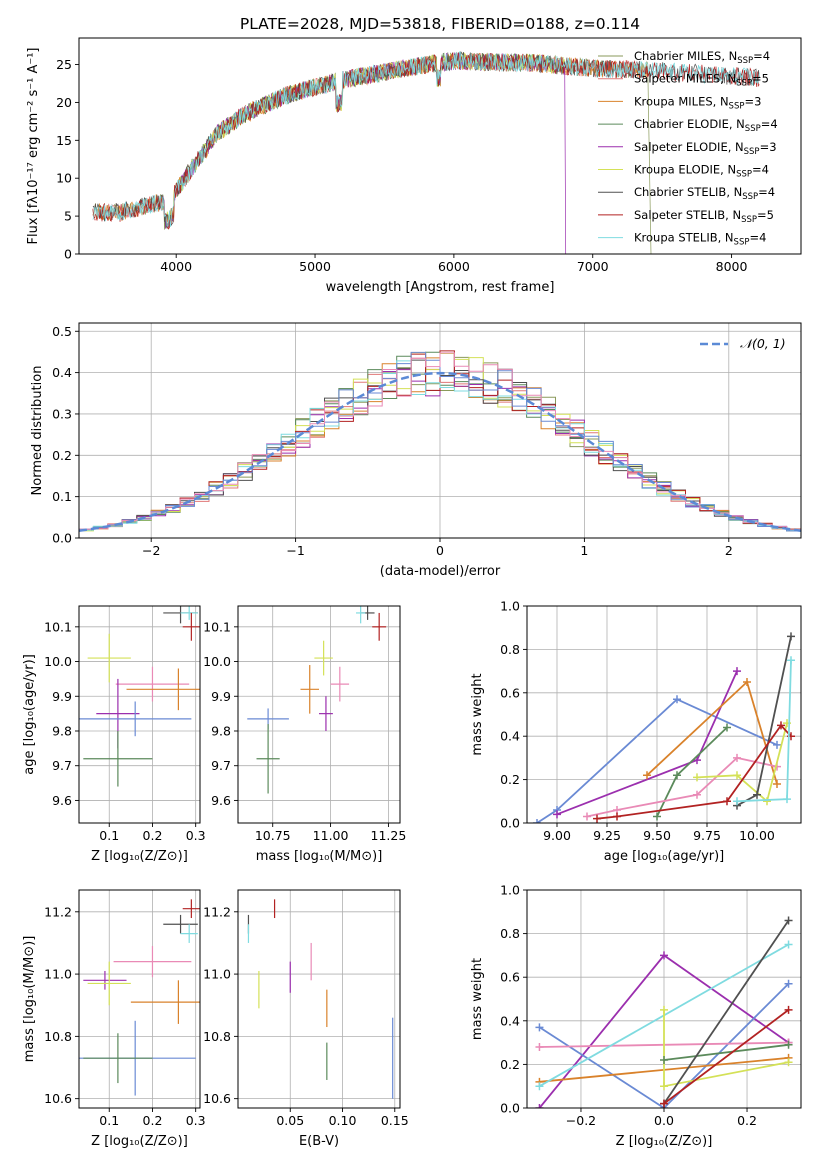  What do you see at coordinates (151, 550) in the screenshot?
I see `x-tick-label: −2` at bounding box center [151, 550].